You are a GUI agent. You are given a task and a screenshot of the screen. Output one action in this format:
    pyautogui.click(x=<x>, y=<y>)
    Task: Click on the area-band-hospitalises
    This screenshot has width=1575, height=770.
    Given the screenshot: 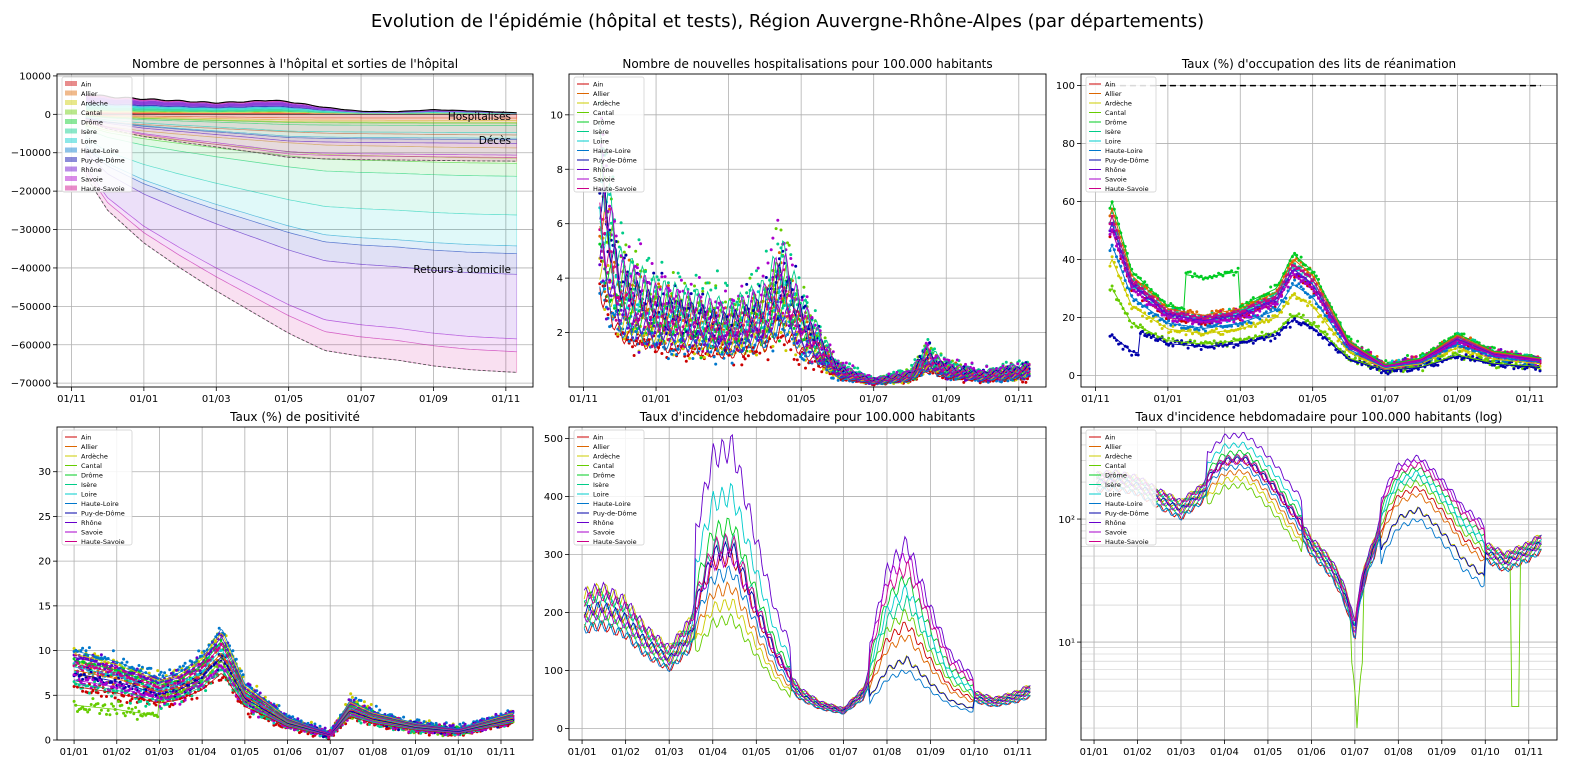 What is the action you would take?
    pyautogui.click(x=301, y=108)
    